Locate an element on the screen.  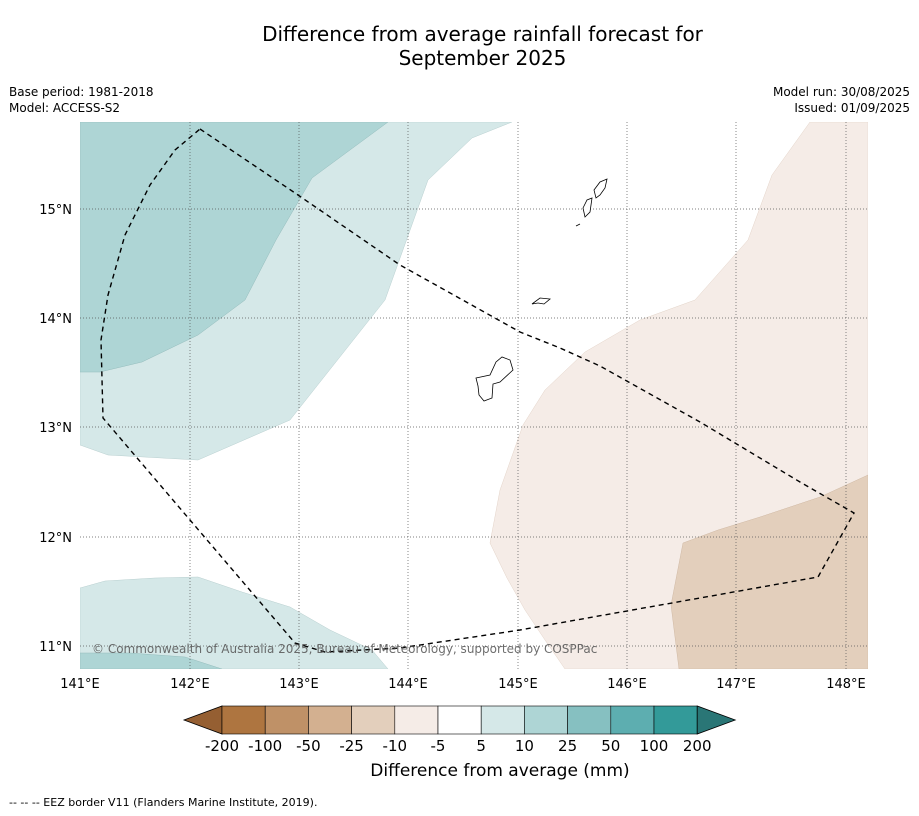
island-aguijan is located at coordinates (578, 225).